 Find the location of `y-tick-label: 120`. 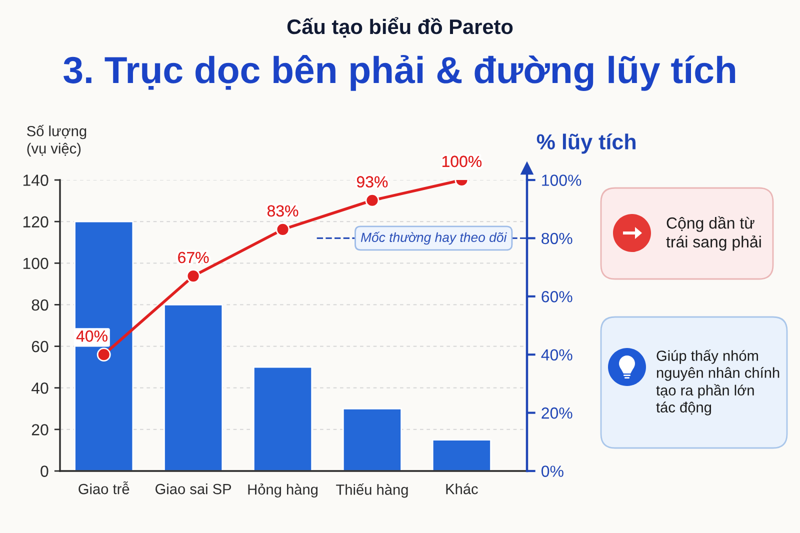

y-tick-label: 120 is located at coordinates (35, 222).